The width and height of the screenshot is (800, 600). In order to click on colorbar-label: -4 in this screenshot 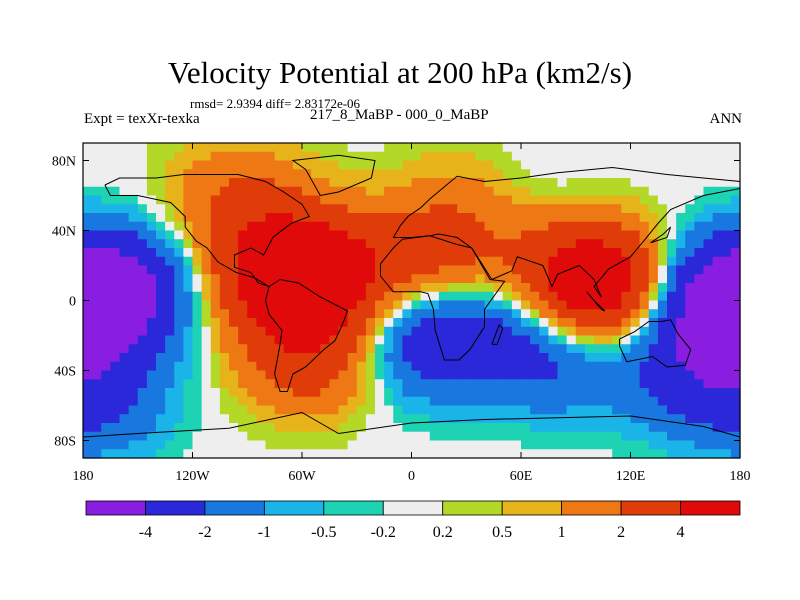, I will do `click(145, 532)`.